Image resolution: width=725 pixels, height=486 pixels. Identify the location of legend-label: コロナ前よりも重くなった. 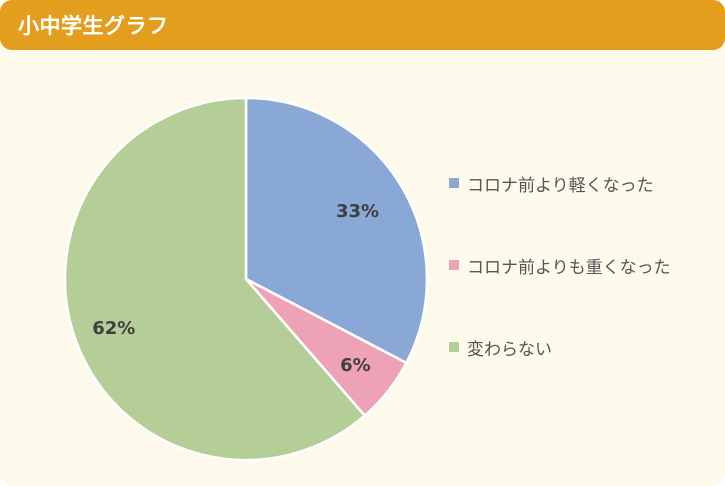
(569, 267).